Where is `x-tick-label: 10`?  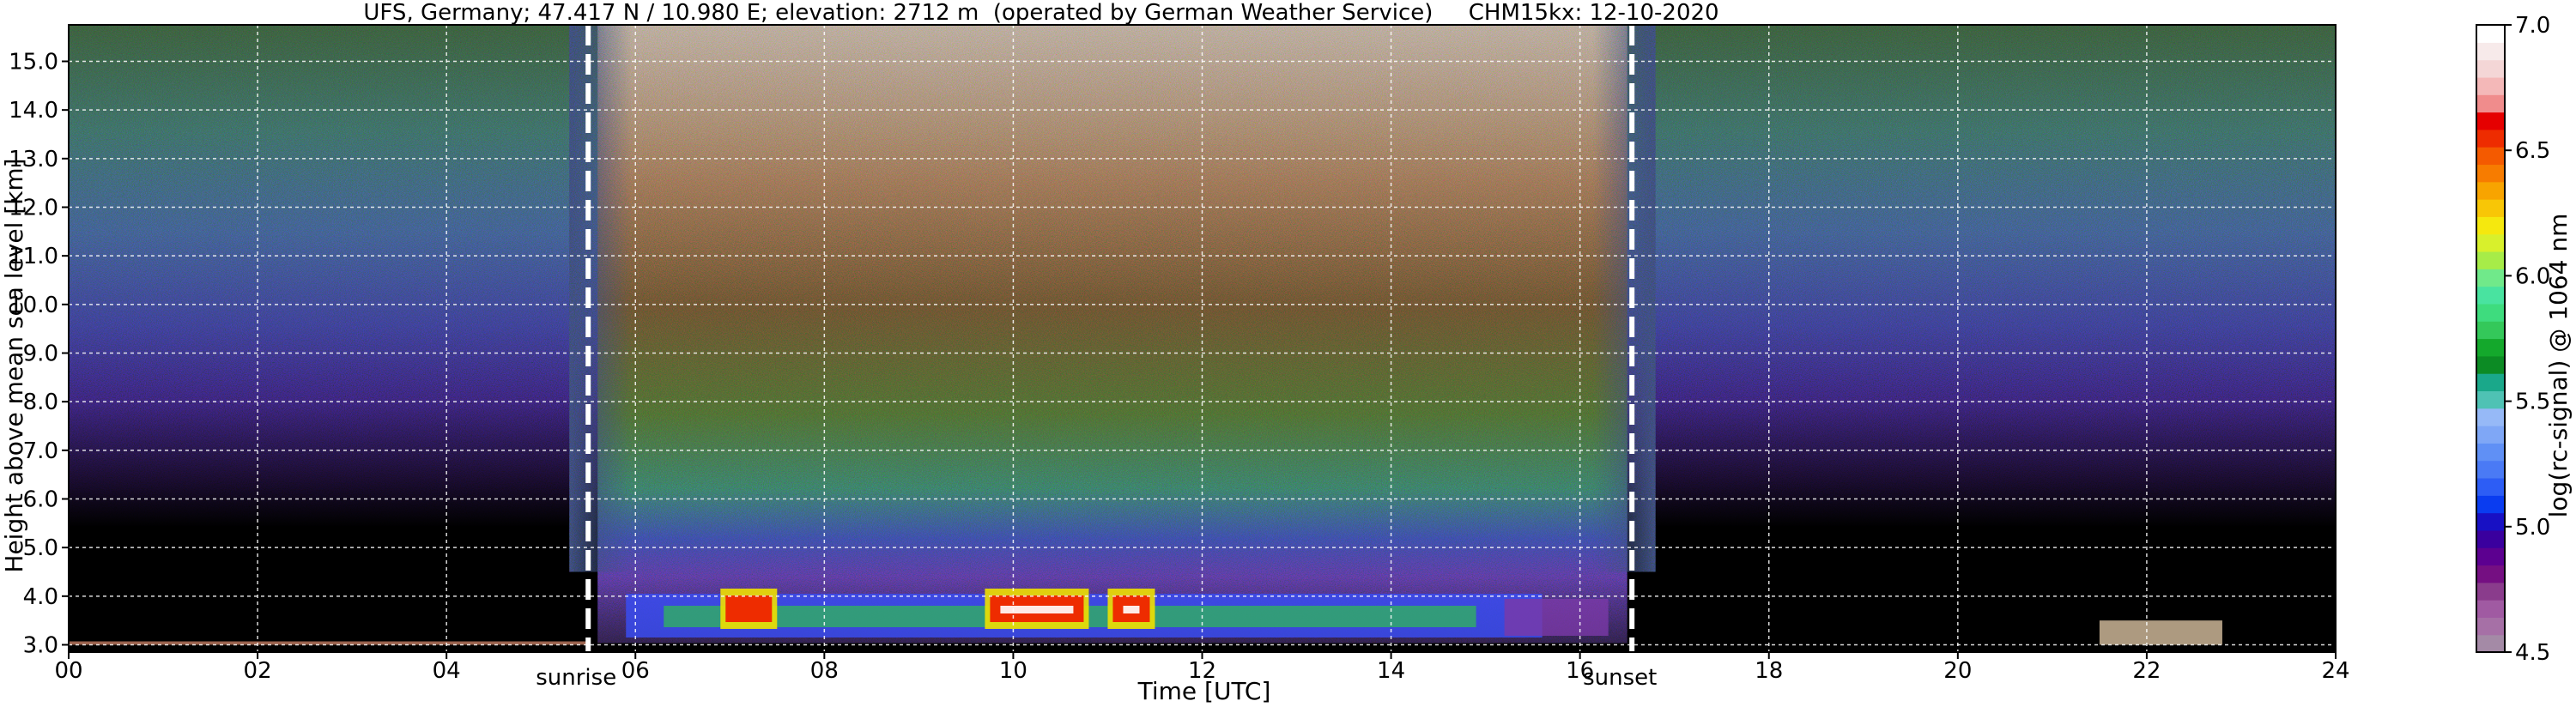 x-tick-label: 10 is located at coordinates (1013, 671).